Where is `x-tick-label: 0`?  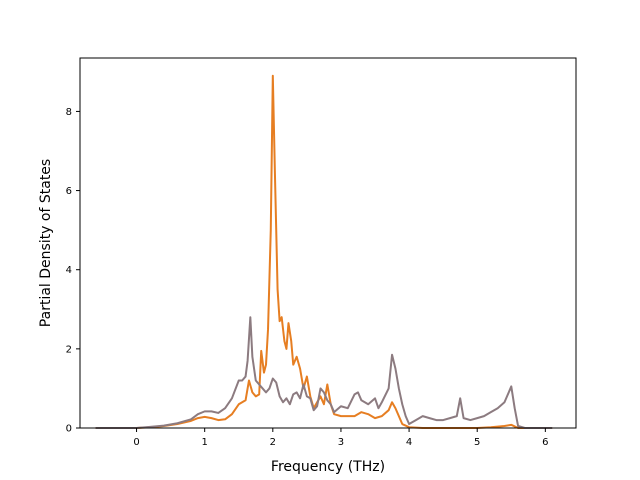
x-tick-label: 0 is located at coordinates (136, 442).